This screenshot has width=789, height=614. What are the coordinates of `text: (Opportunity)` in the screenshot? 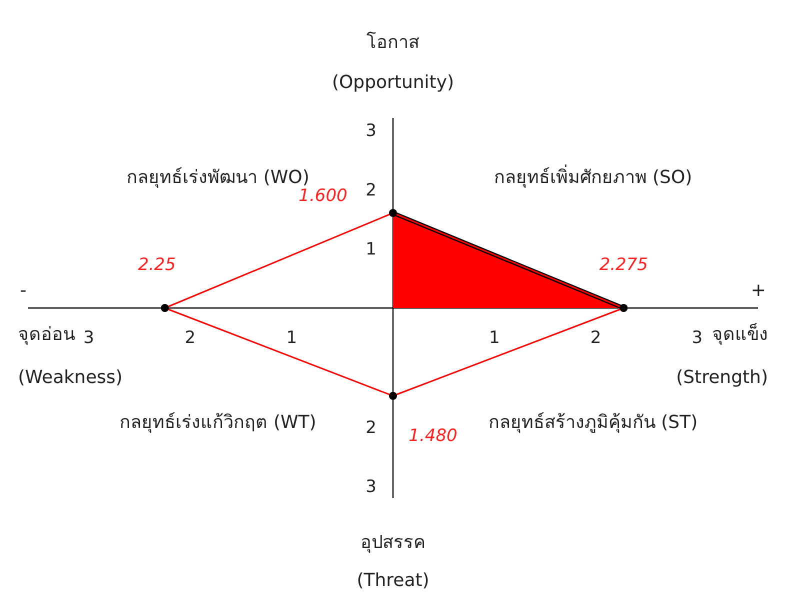 It's located at (393, 82).